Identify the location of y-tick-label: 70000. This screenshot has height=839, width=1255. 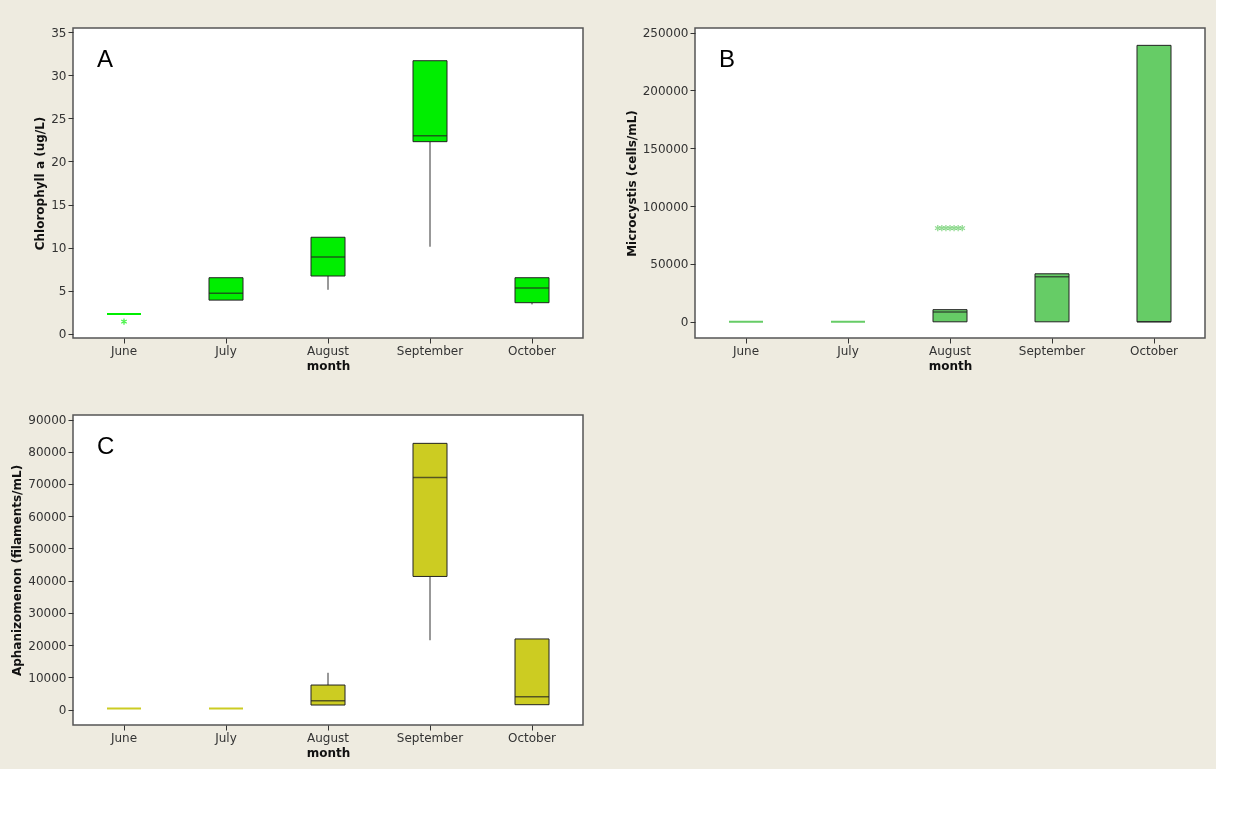
(47, 484).